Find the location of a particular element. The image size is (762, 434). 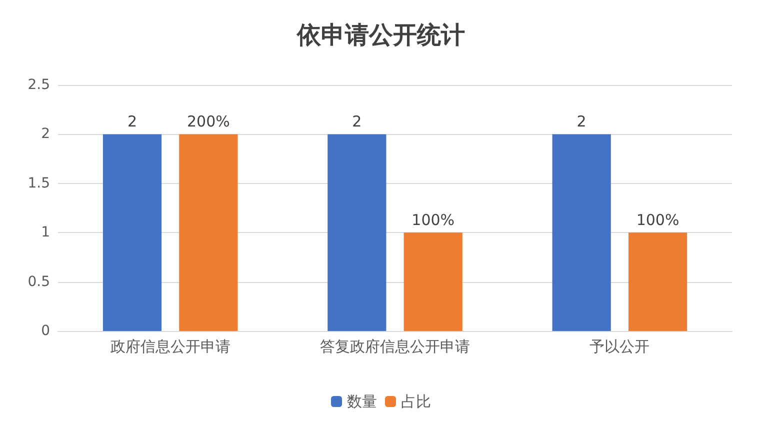

x-tick-label: 予以公开 is located at coordinates (620, 347).